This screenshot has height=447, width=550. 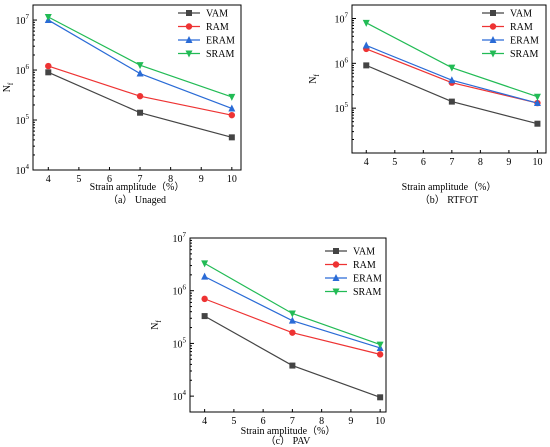 What do you see at coordinates (321, 421) in the screenshot?
I see `x-tick-label: 8` at bounding box center [321, 421].